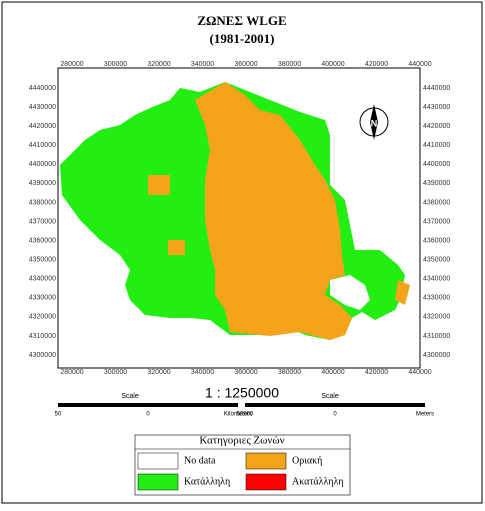 This screenshot has width=485, height=511. I want to click on x-coord-bottom: 300000, so click(115, 372).